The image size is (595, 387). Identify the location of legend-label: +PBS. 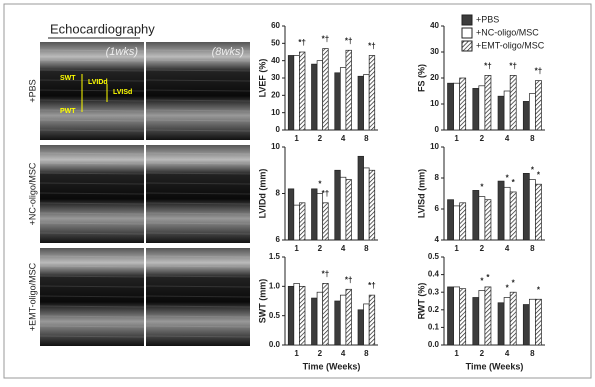
(487, 19).